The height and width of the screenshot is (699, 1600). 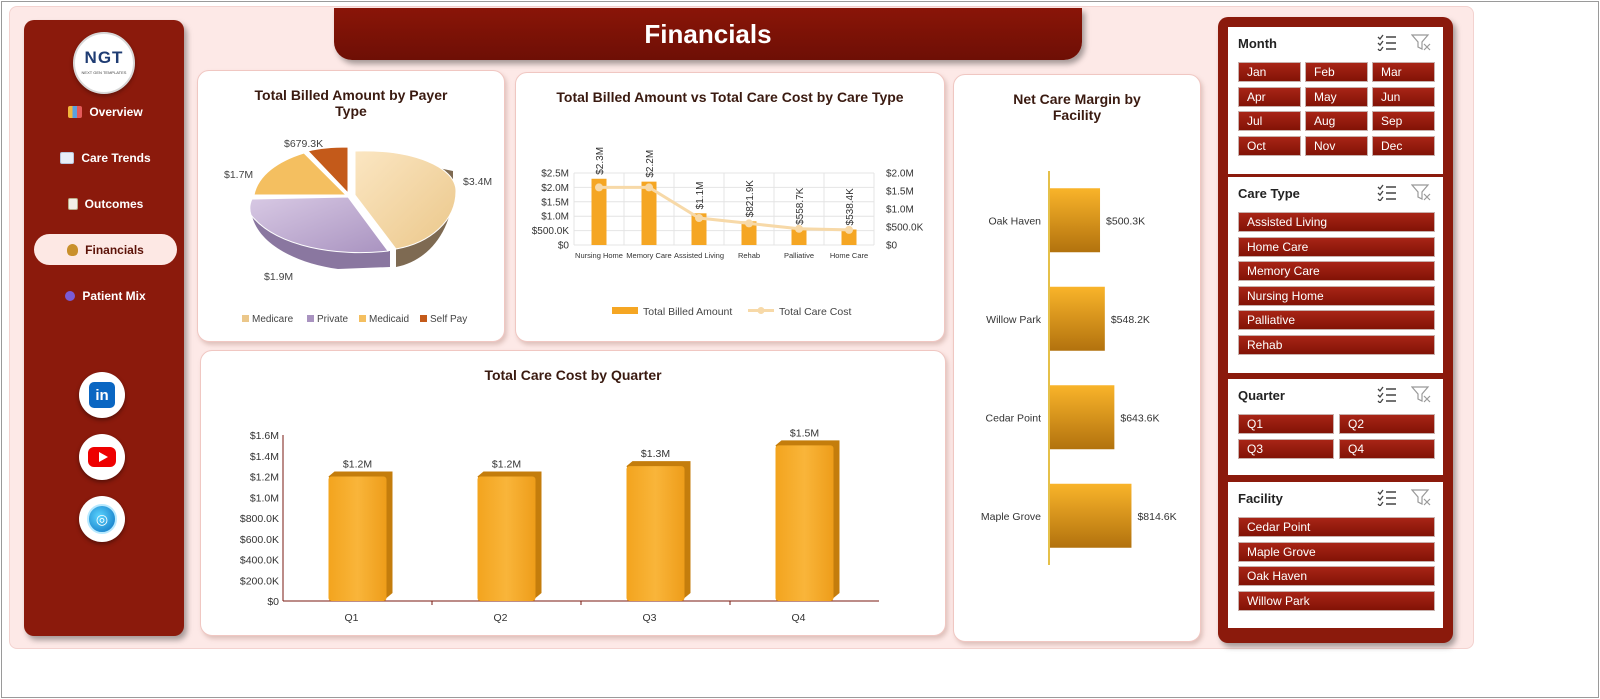 What do you see at coordinates (650, 164) in the screenshot?
I see `bar-value-label: $2.2M` at bounding box center [650, 164].